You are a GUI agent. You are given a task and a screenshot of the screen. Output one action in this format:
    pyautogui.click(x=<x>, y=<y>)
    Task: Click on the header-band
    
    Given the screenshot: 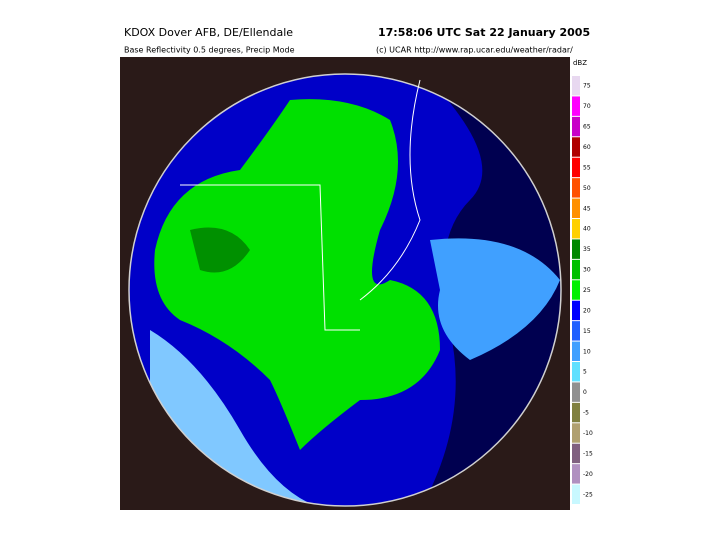 What is the action you would take?
    pyautogui.click(x=350, y=38)
    